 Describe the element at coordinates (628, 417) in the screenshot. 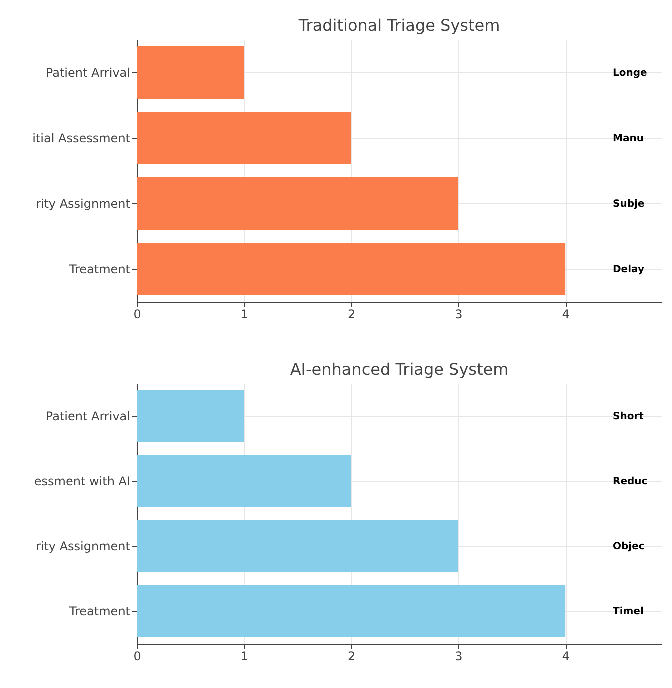

I see `annotation: Short` at that location.